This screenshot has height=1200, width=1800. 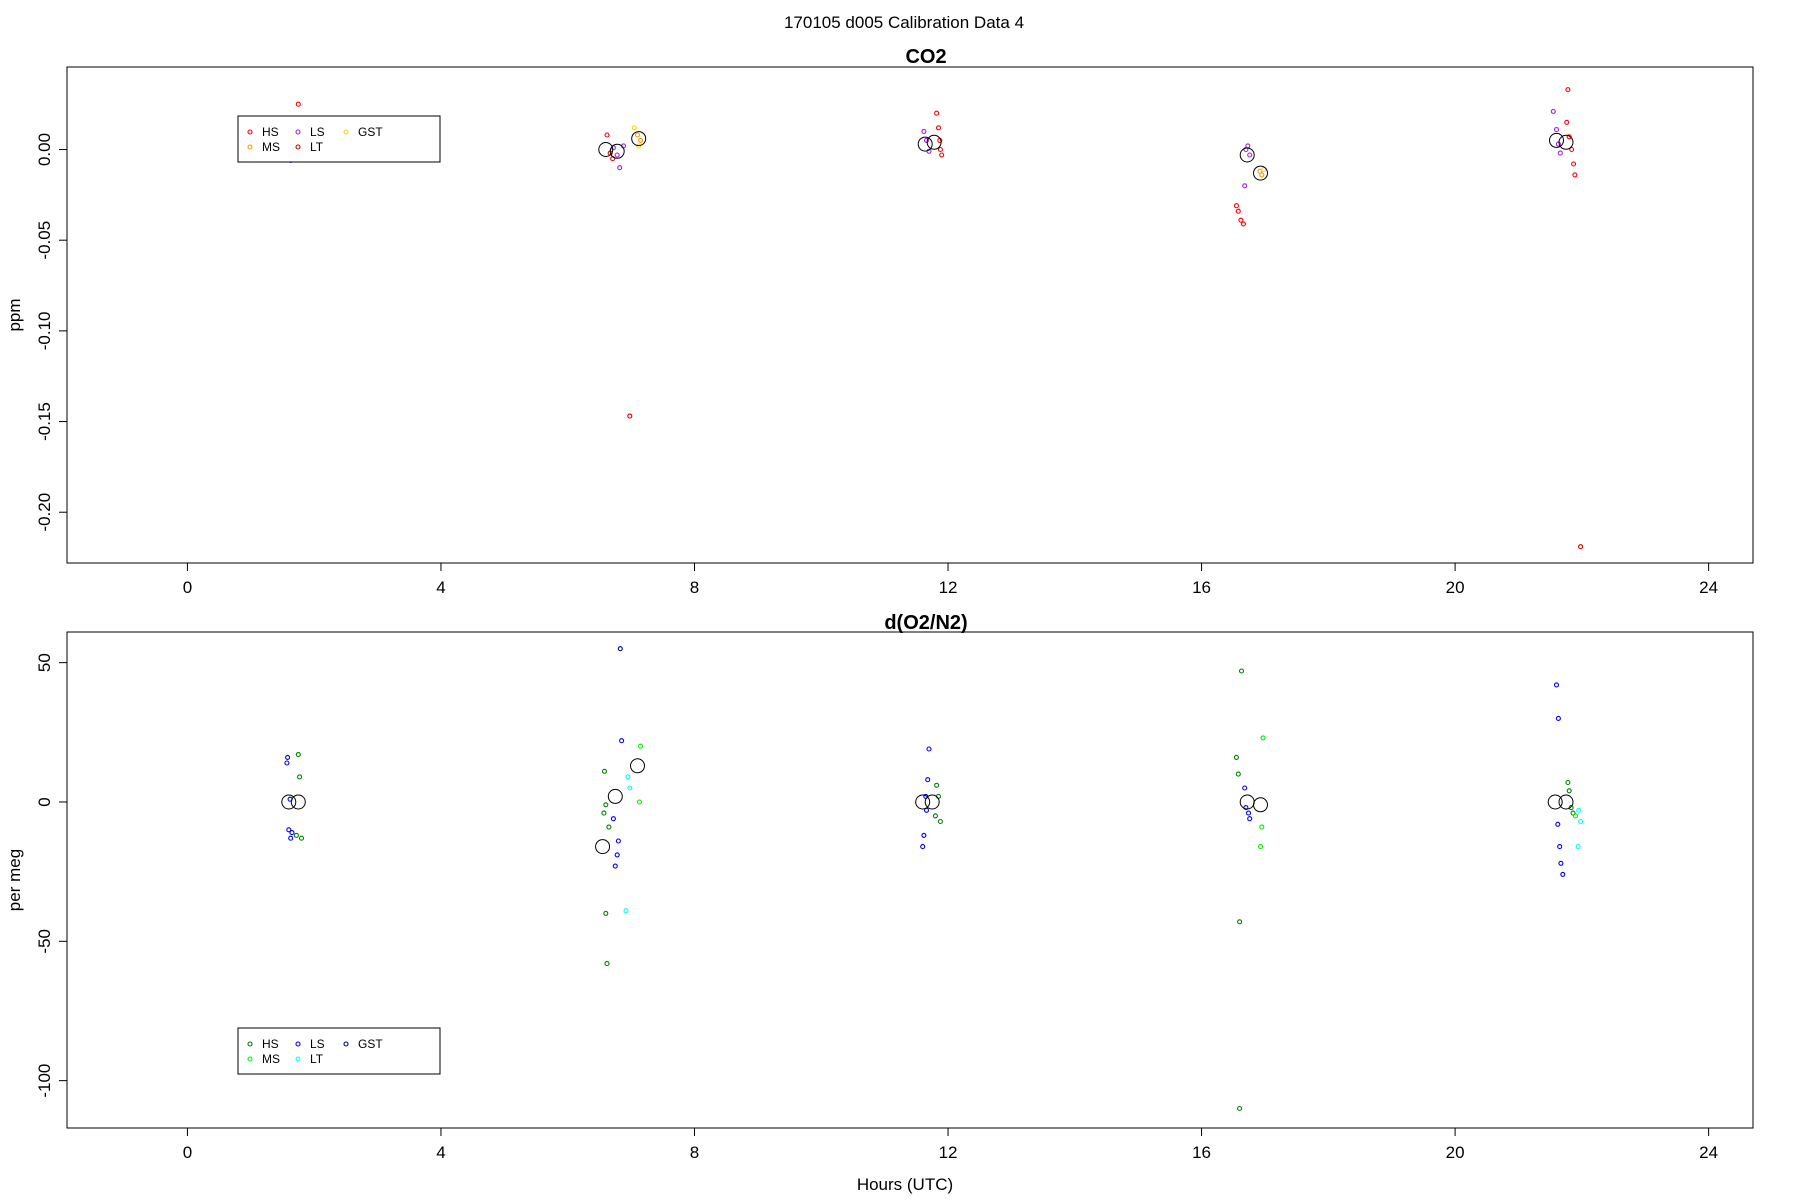 I want to click on o2n2-x-axis-label: Hours (UTC), so click(x=905, y=1184).